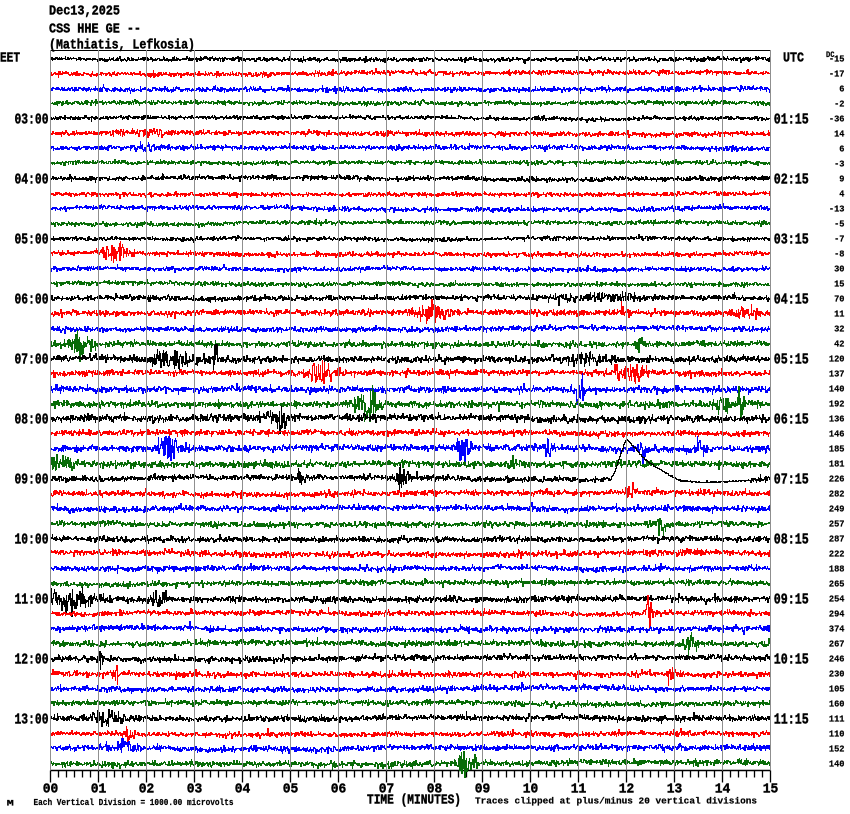  What do you see at coordinates (837, 119) in the screenshot?
I see `svg-text: -36` at bounding box center [837, 119].